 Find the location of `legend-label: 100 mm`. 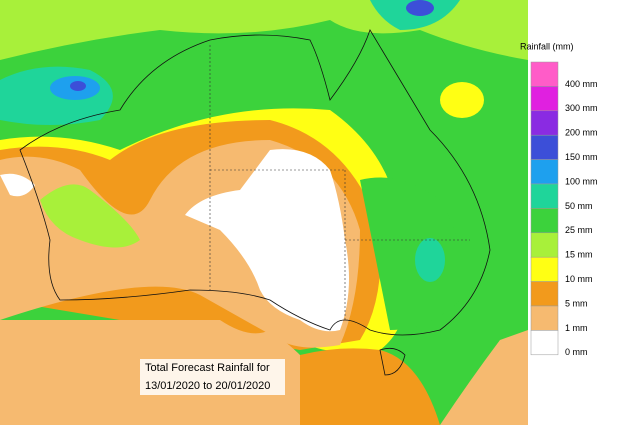

legend-label: 100 mm is located at coordinates (581, 181).